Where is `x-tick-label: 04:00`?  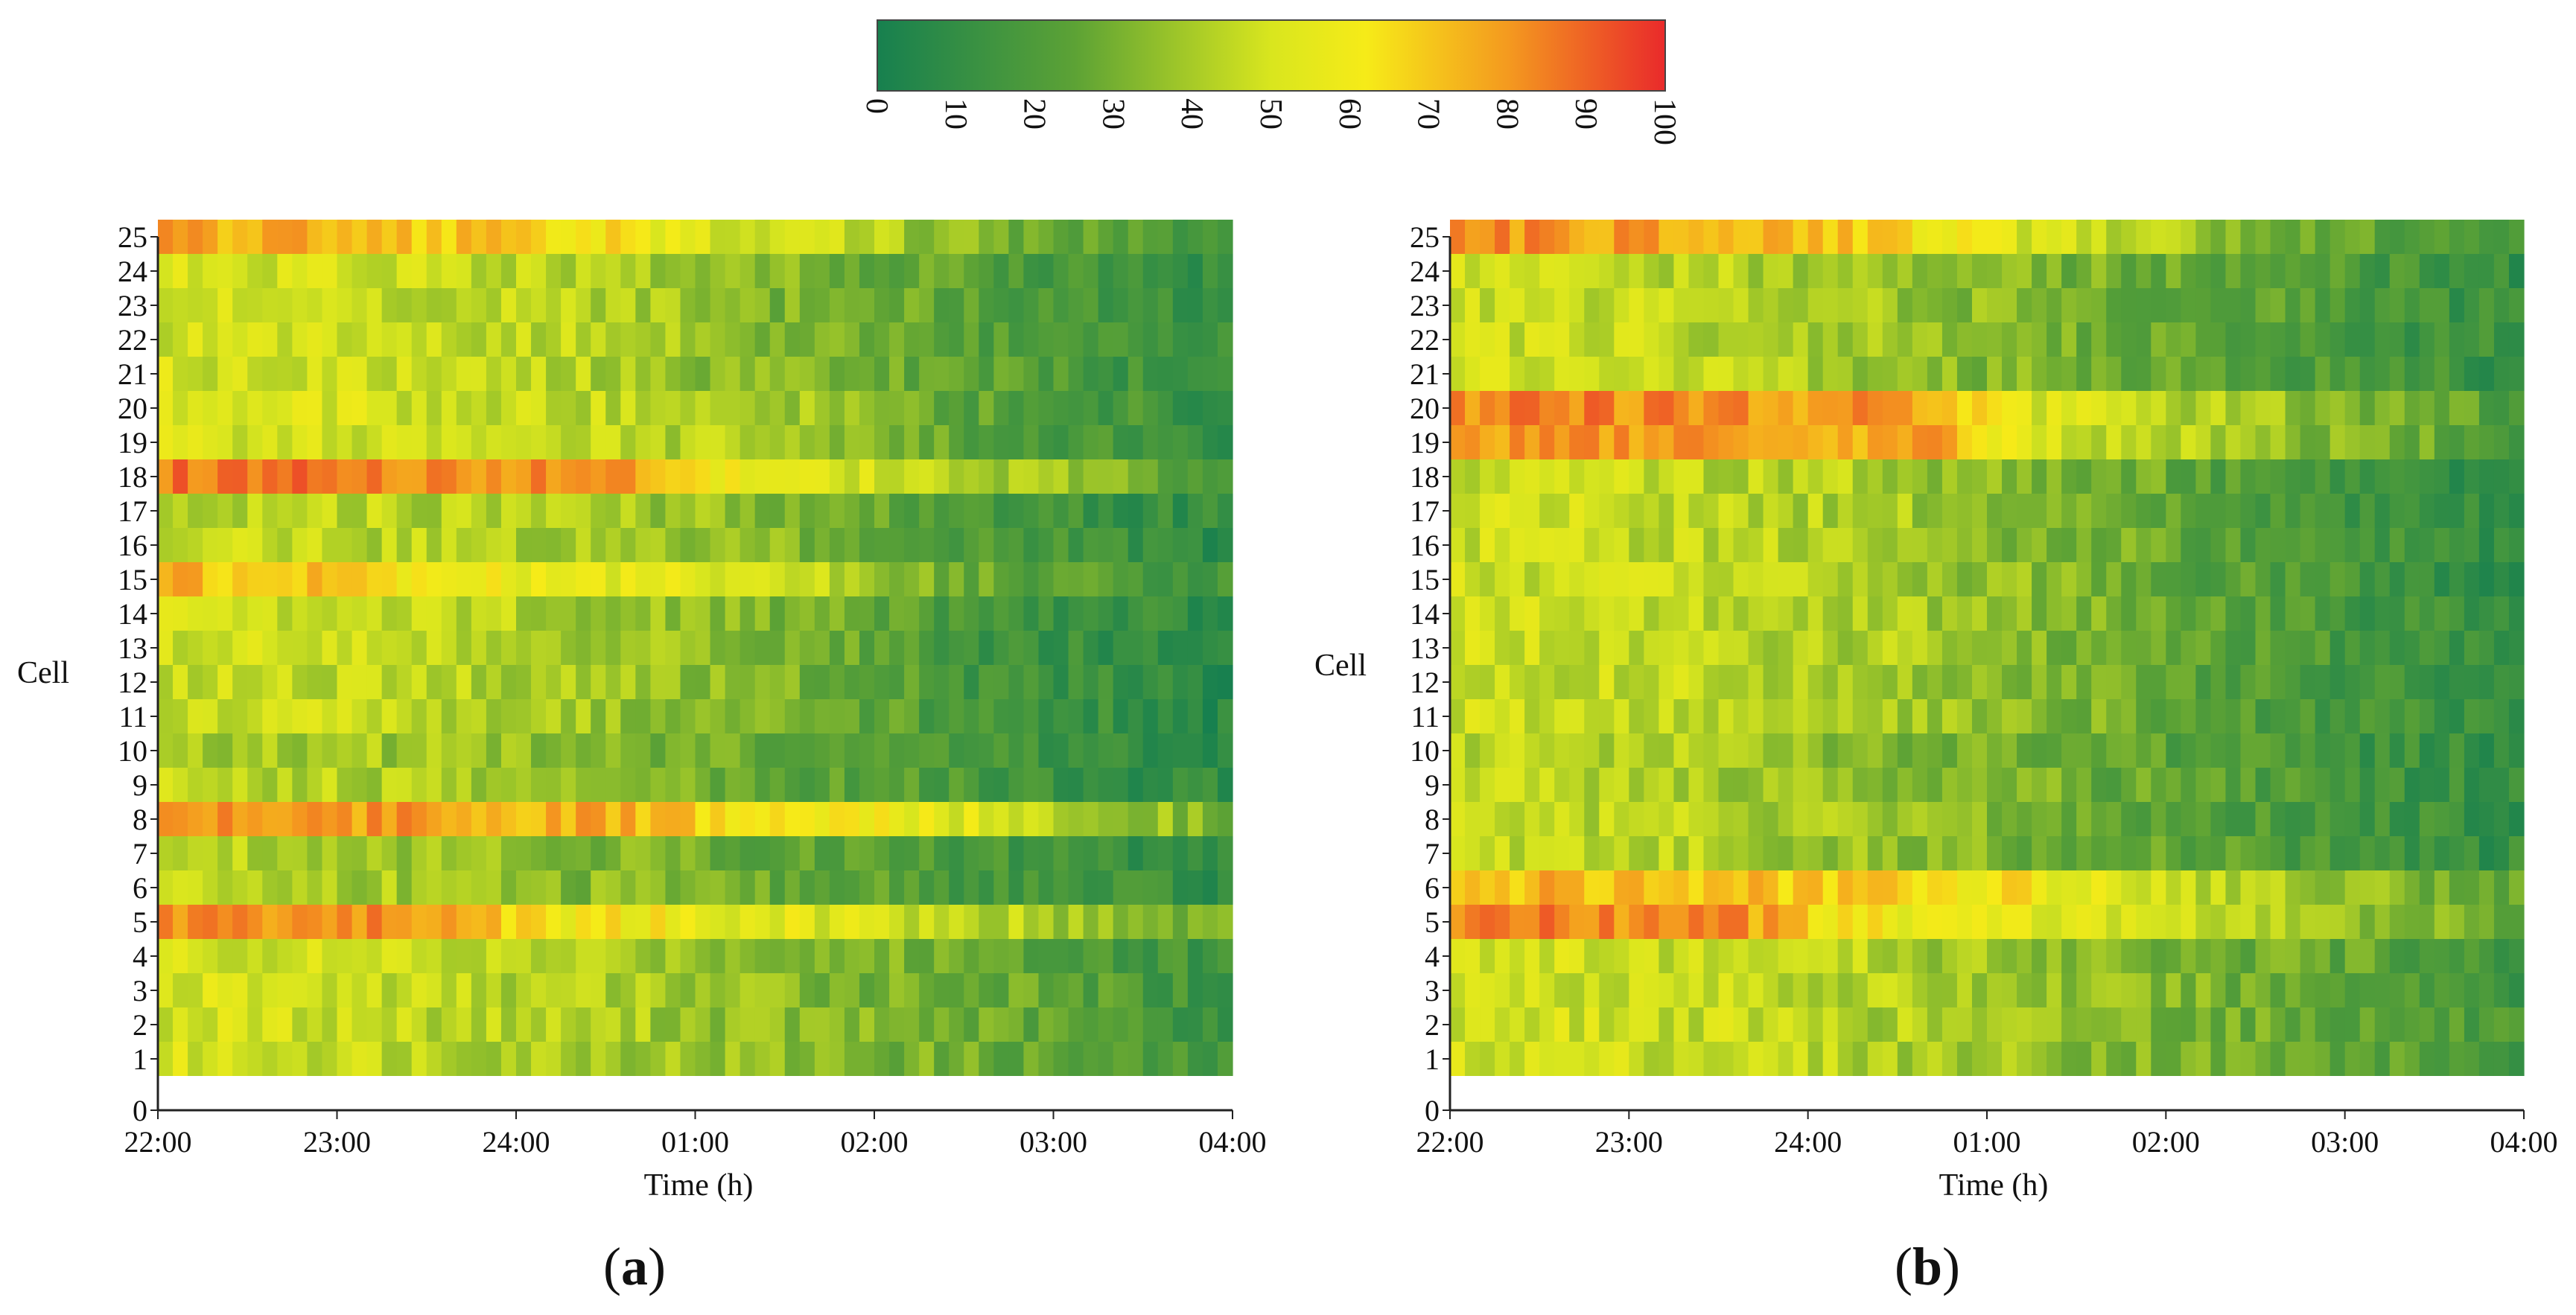
x-tick-label: 04:00 is located at coordinates (1232, 1142).